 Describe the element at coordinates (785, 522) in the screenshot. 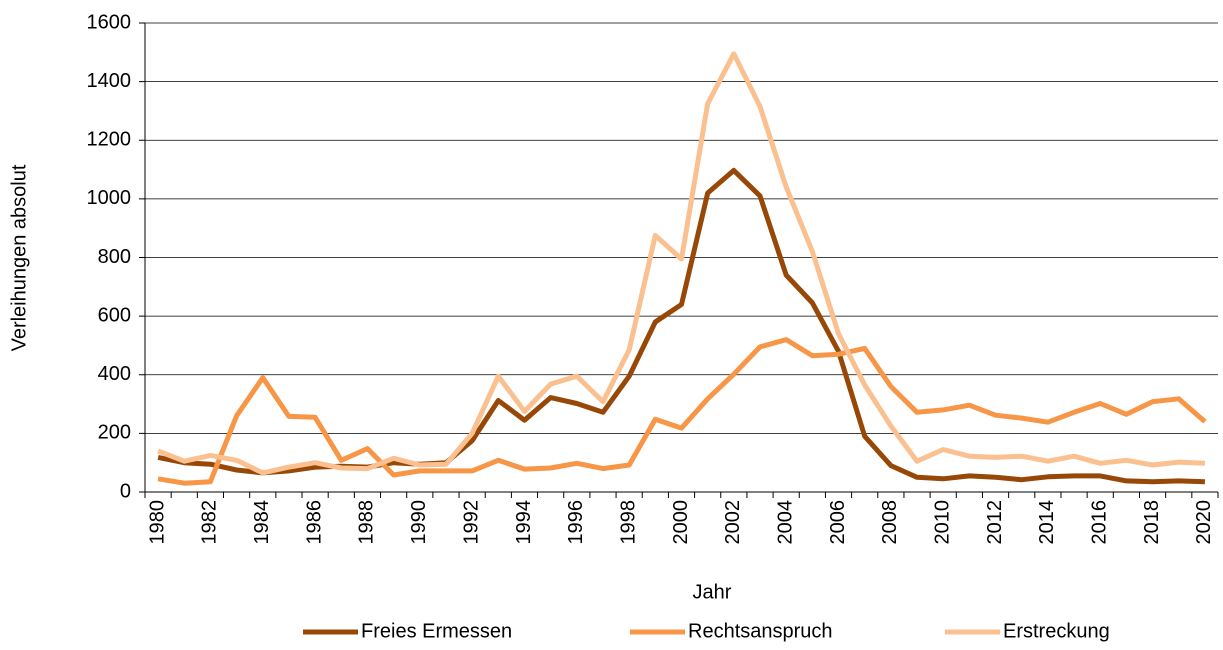

I see `x-tick-label: 2004` at that location.